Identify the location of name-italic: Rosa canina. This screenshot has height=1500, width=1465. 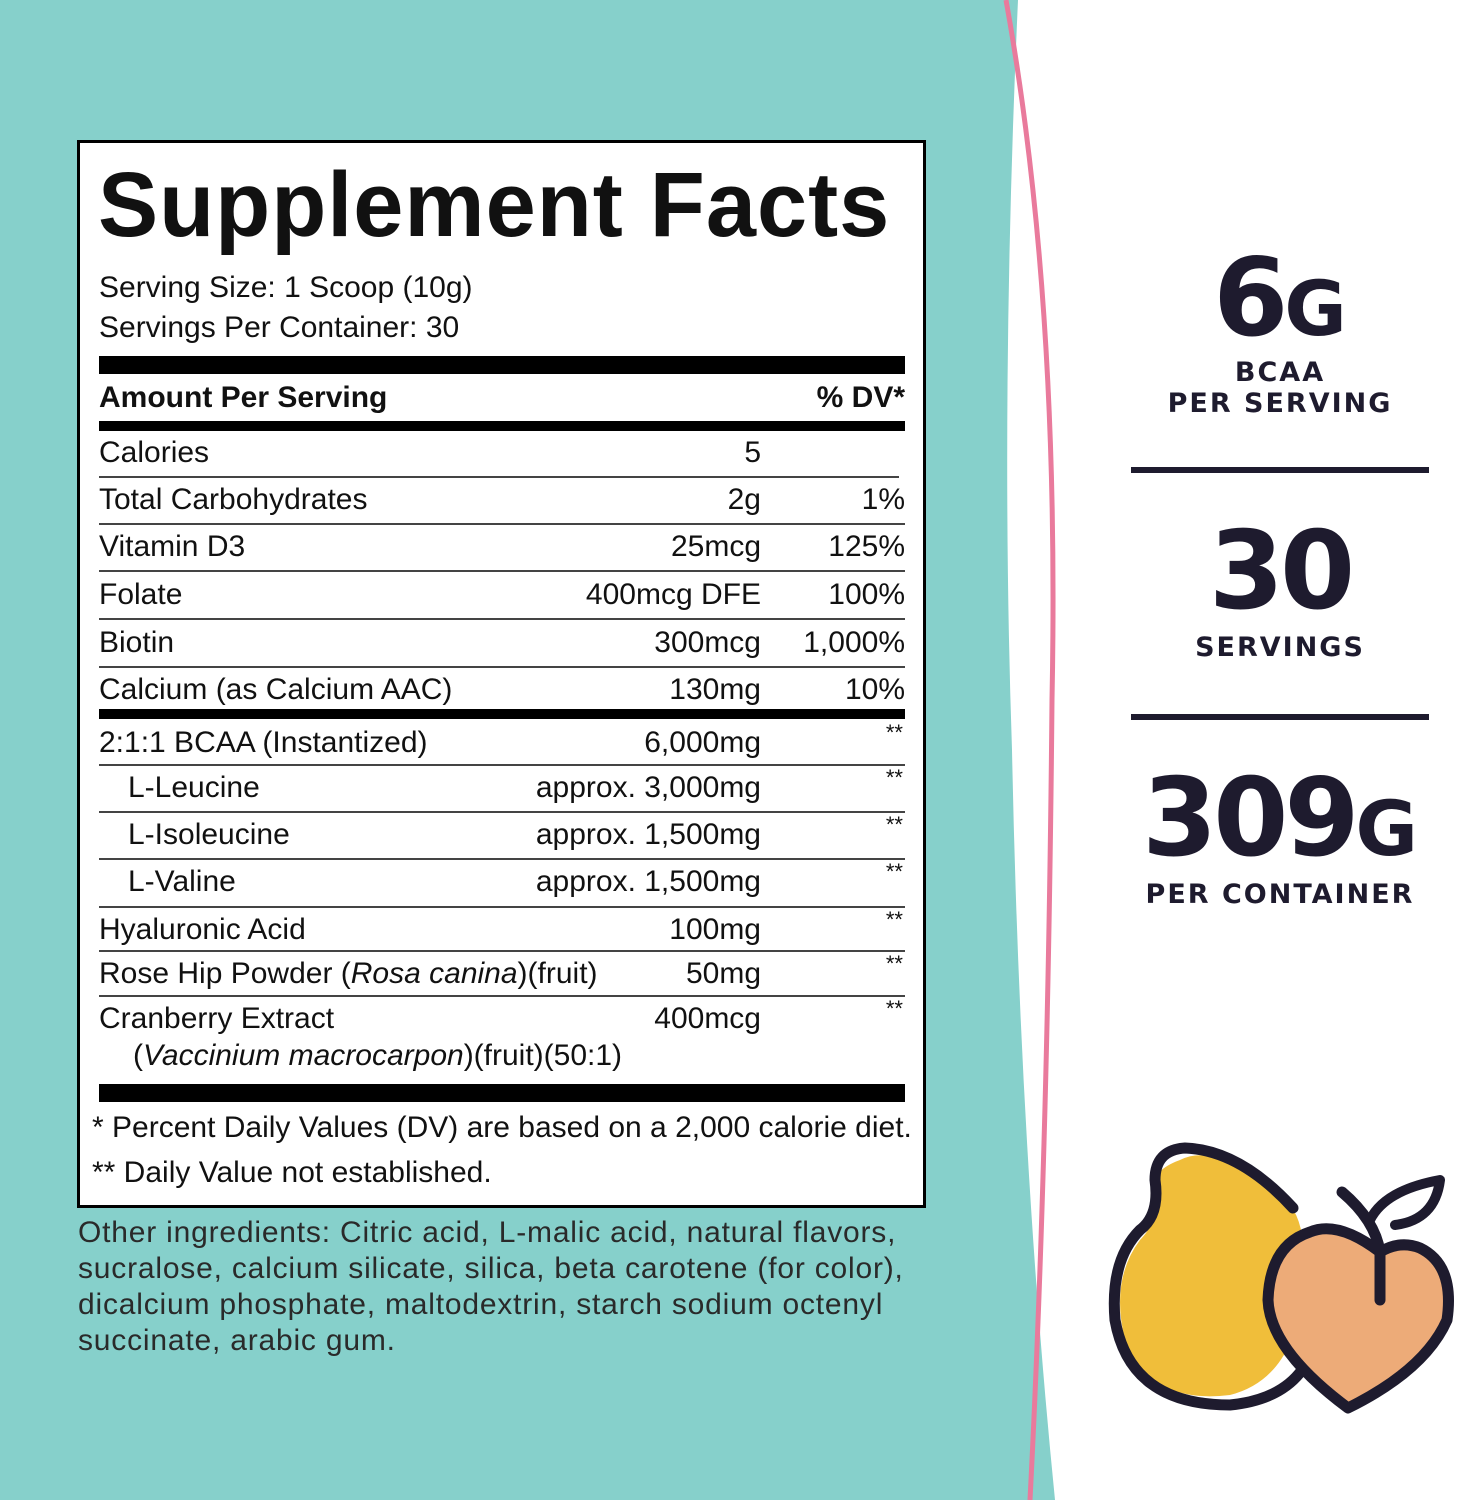
(434, 973).